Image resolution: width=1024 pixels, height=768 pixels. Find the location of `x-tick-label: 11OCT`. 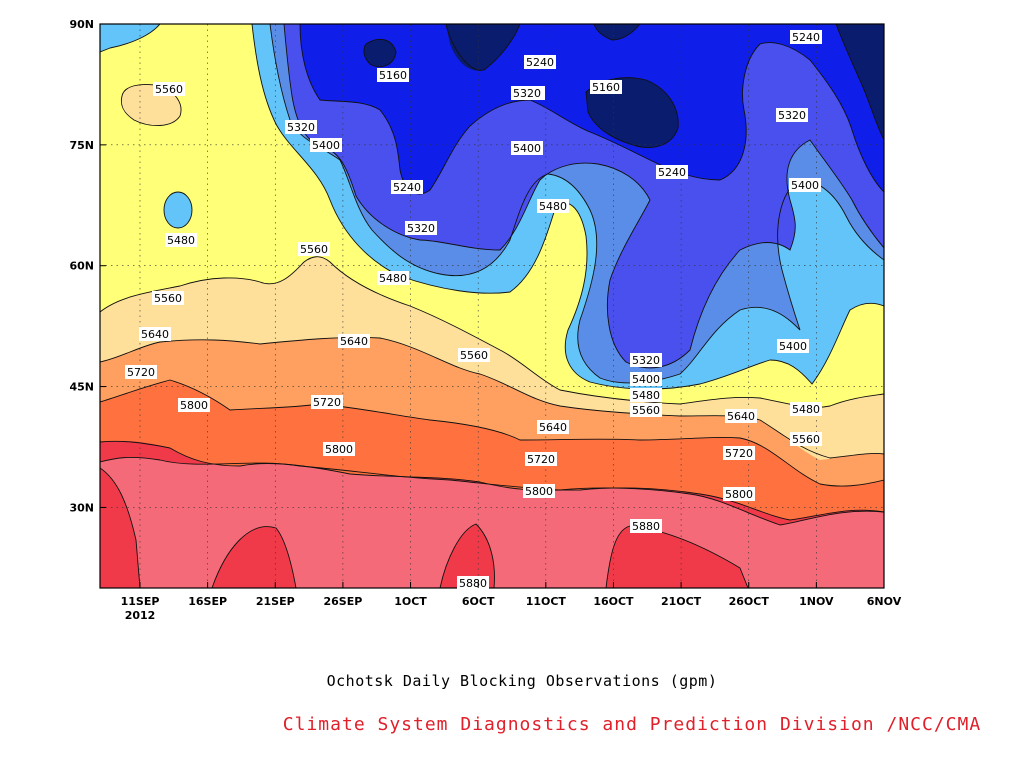

x-tick-label: 11OCT is located at coordinates (546, 601).